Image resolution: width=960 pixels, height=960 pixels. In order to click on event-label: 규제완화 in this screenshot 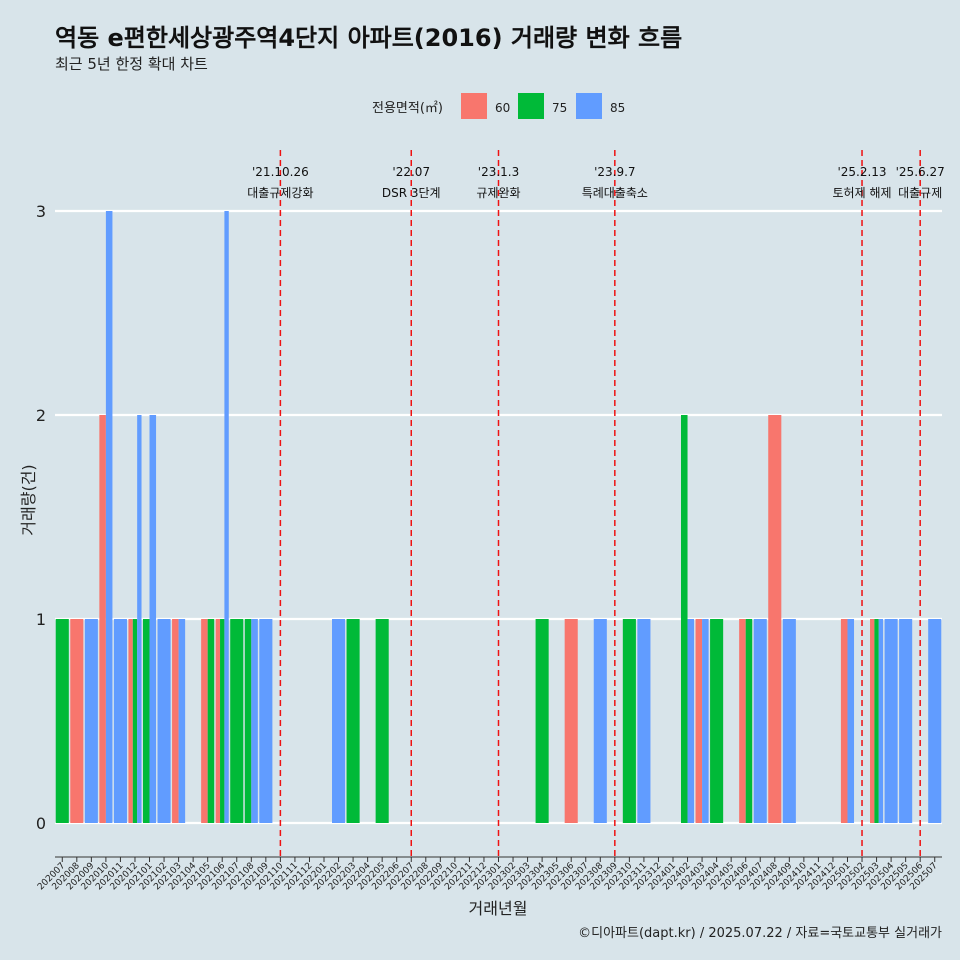, I will do `click(498, 193)`.